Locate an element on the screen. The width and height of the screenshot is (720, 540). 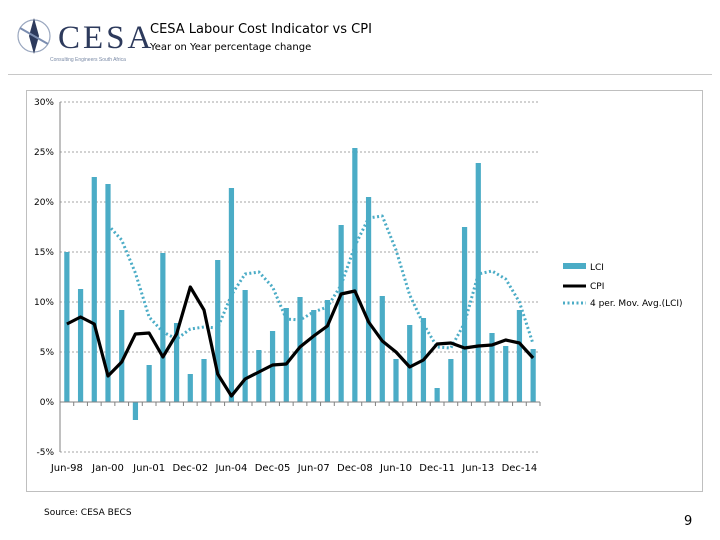
y-tick-label: 0% is located at coordinates (47, 403).